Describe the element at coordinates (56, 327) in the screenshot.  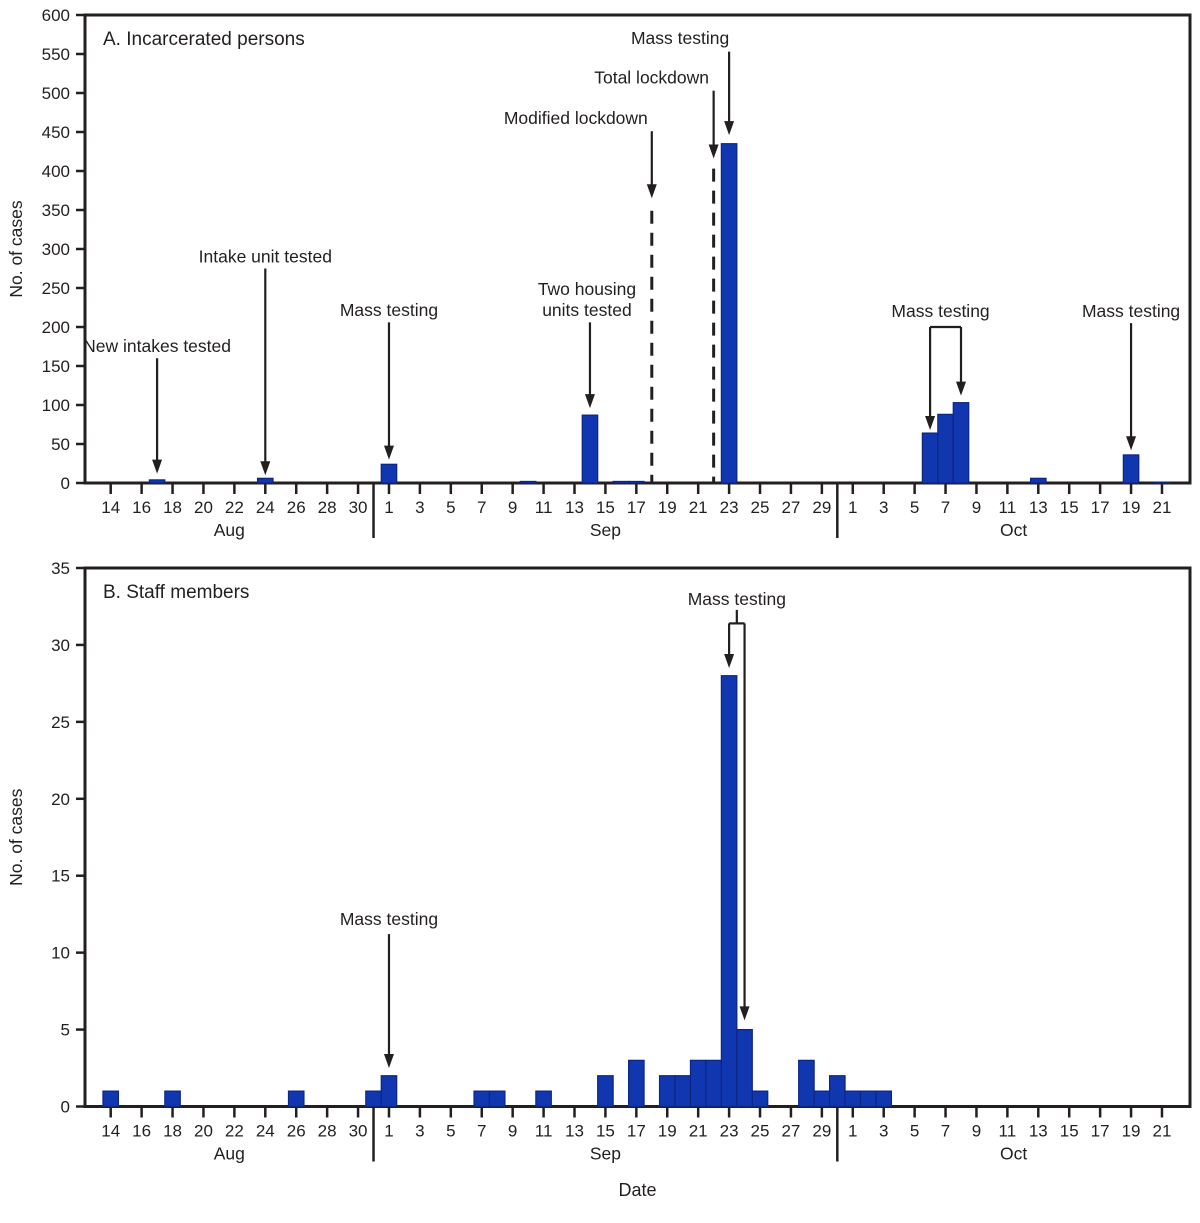
I see `y-tick-label: 200` at that location.